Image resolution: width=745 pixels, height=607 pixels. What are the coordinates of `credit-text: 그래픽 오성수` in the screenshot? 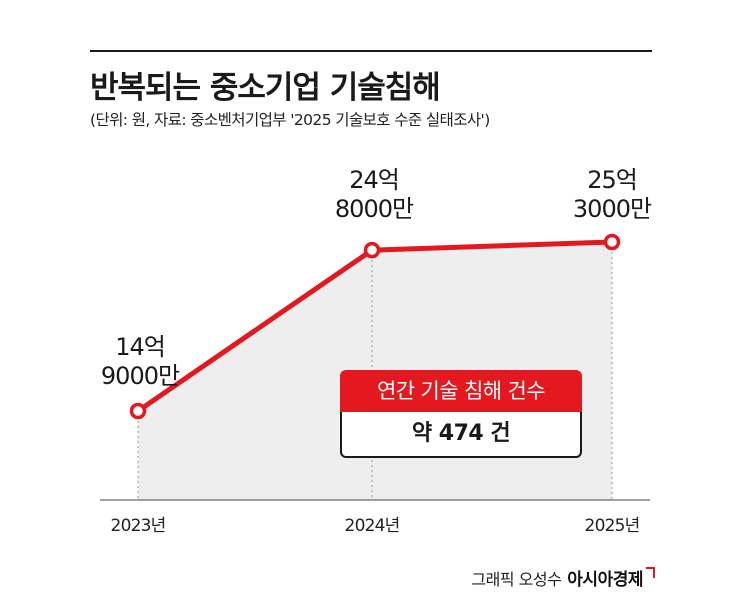 It's located at (516, 579).